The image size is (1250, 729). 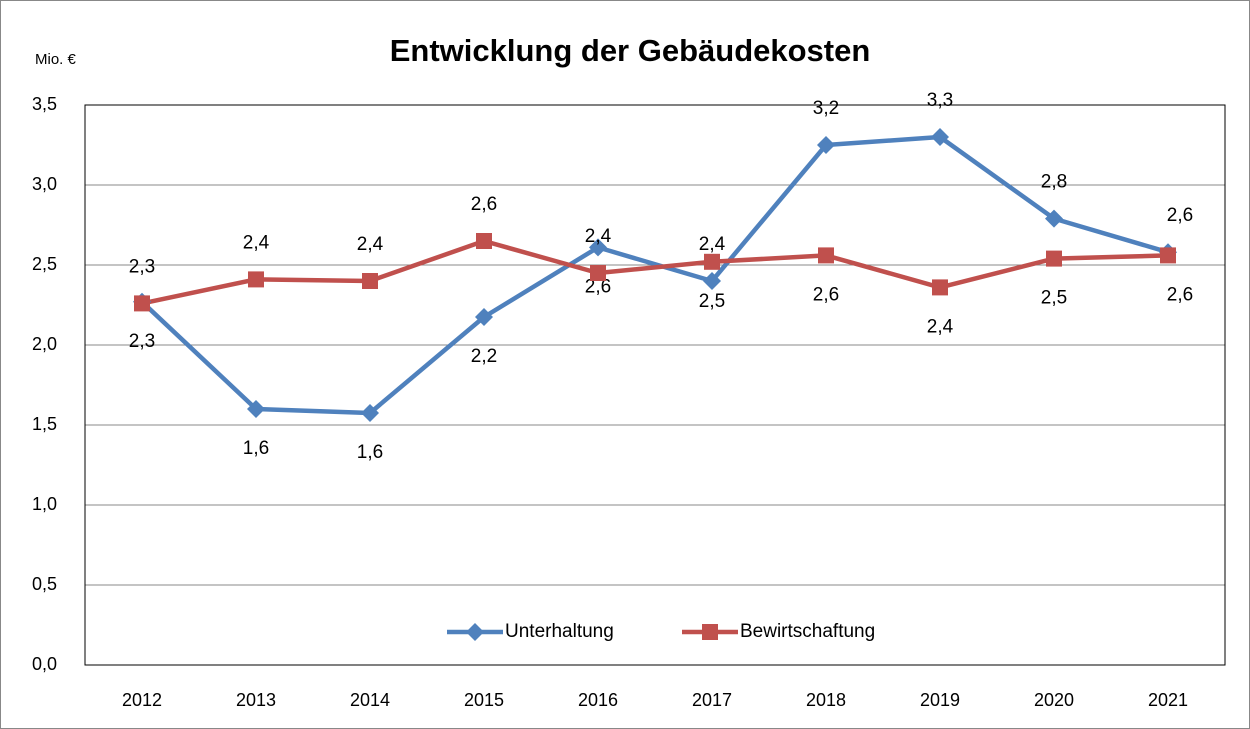 I want to click on y-tick-label: 2,0, so click(x=44, y=344).